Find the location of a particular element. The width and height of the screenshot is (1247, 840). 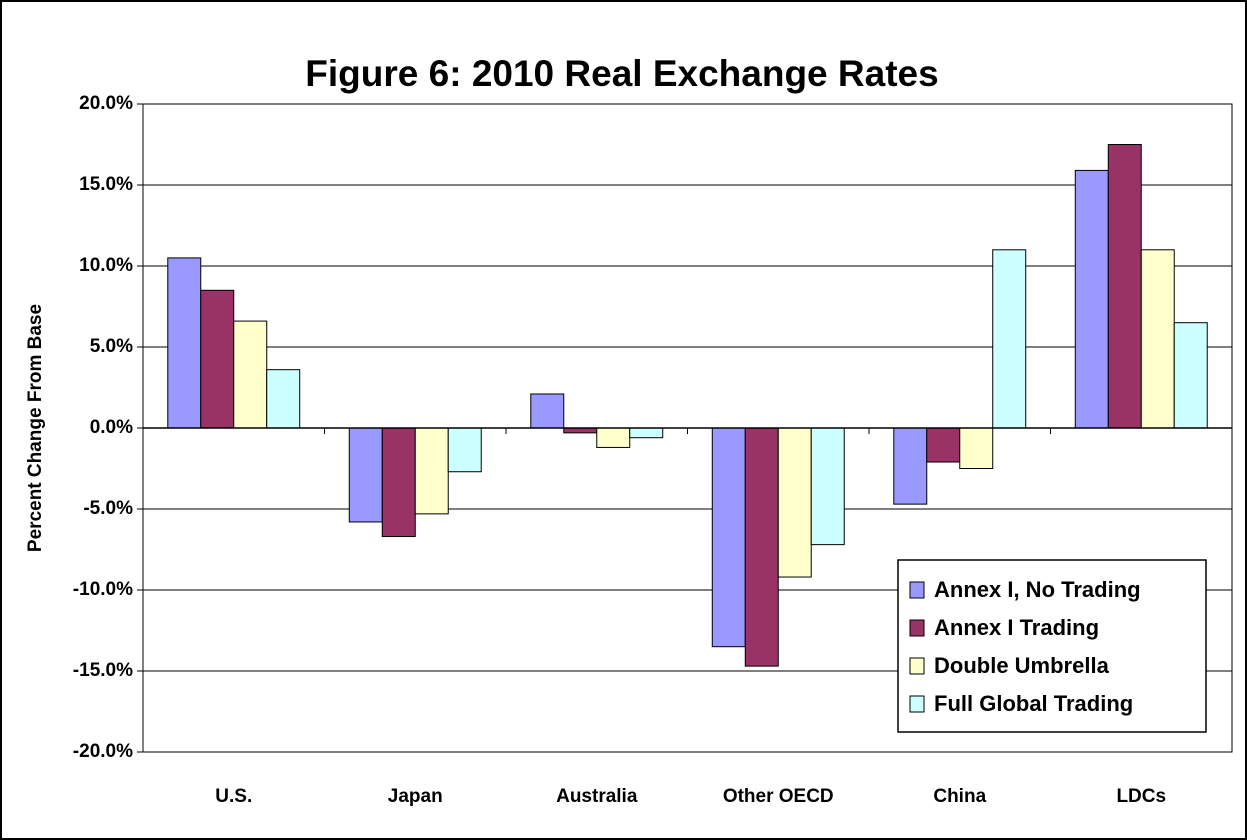

x-tick-label: China is located at coordinates (959, 796).